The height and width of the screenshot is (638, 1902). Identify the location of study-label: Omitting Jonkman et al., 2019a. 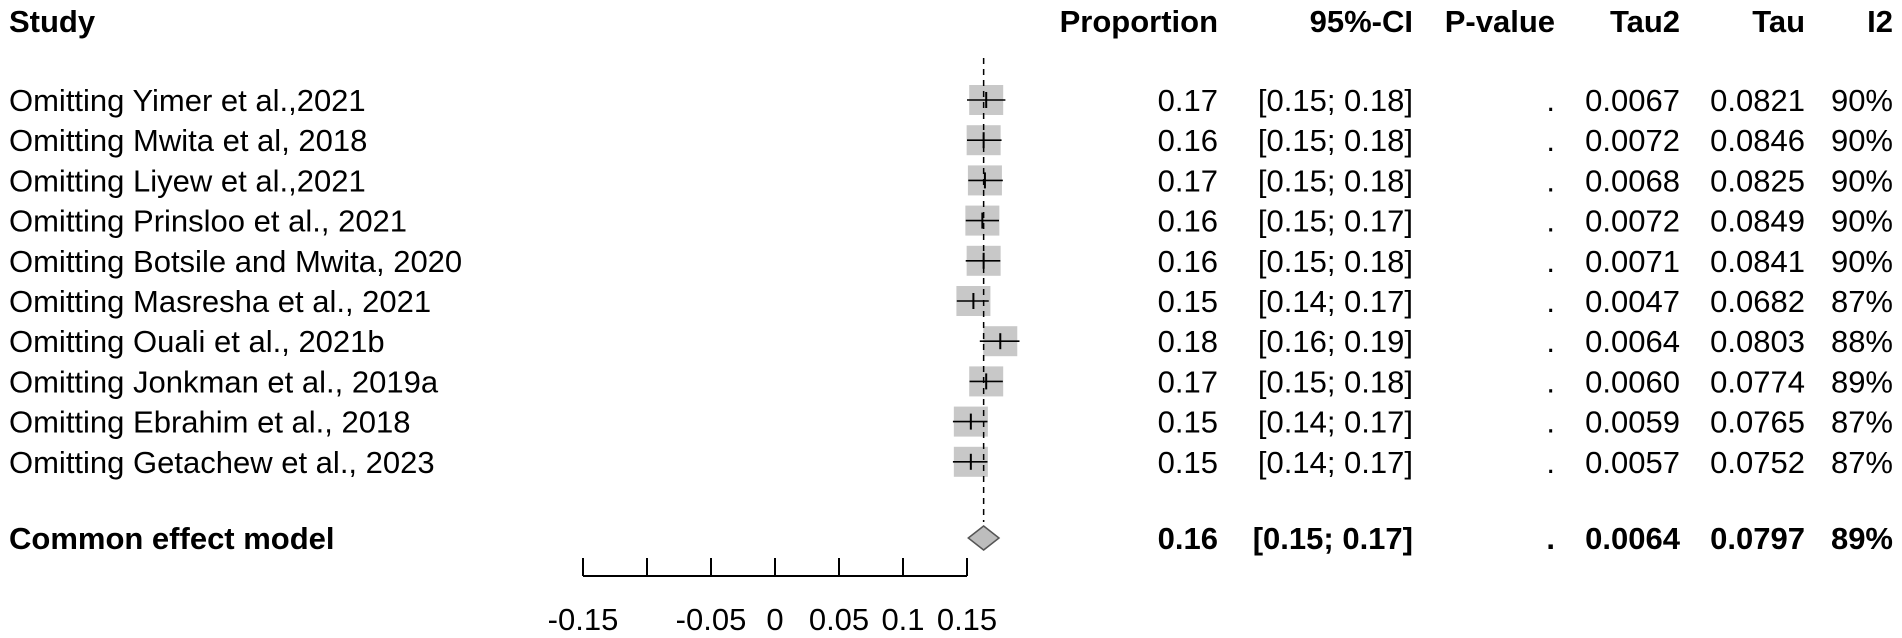
(224, 381).